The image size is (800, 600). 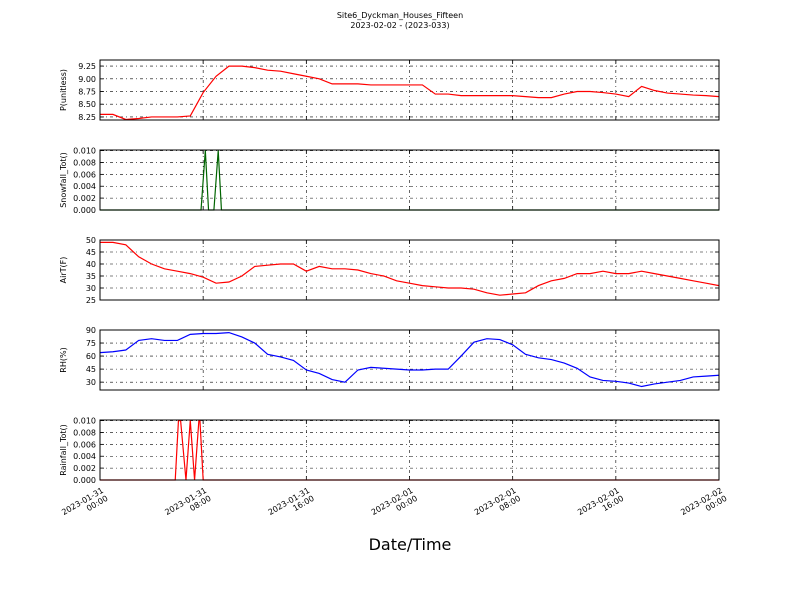 What do you see at coordinates (87, 66) in the screenshot?
I see `y-tick-label: 9.25` at bounding box center [87, 66].